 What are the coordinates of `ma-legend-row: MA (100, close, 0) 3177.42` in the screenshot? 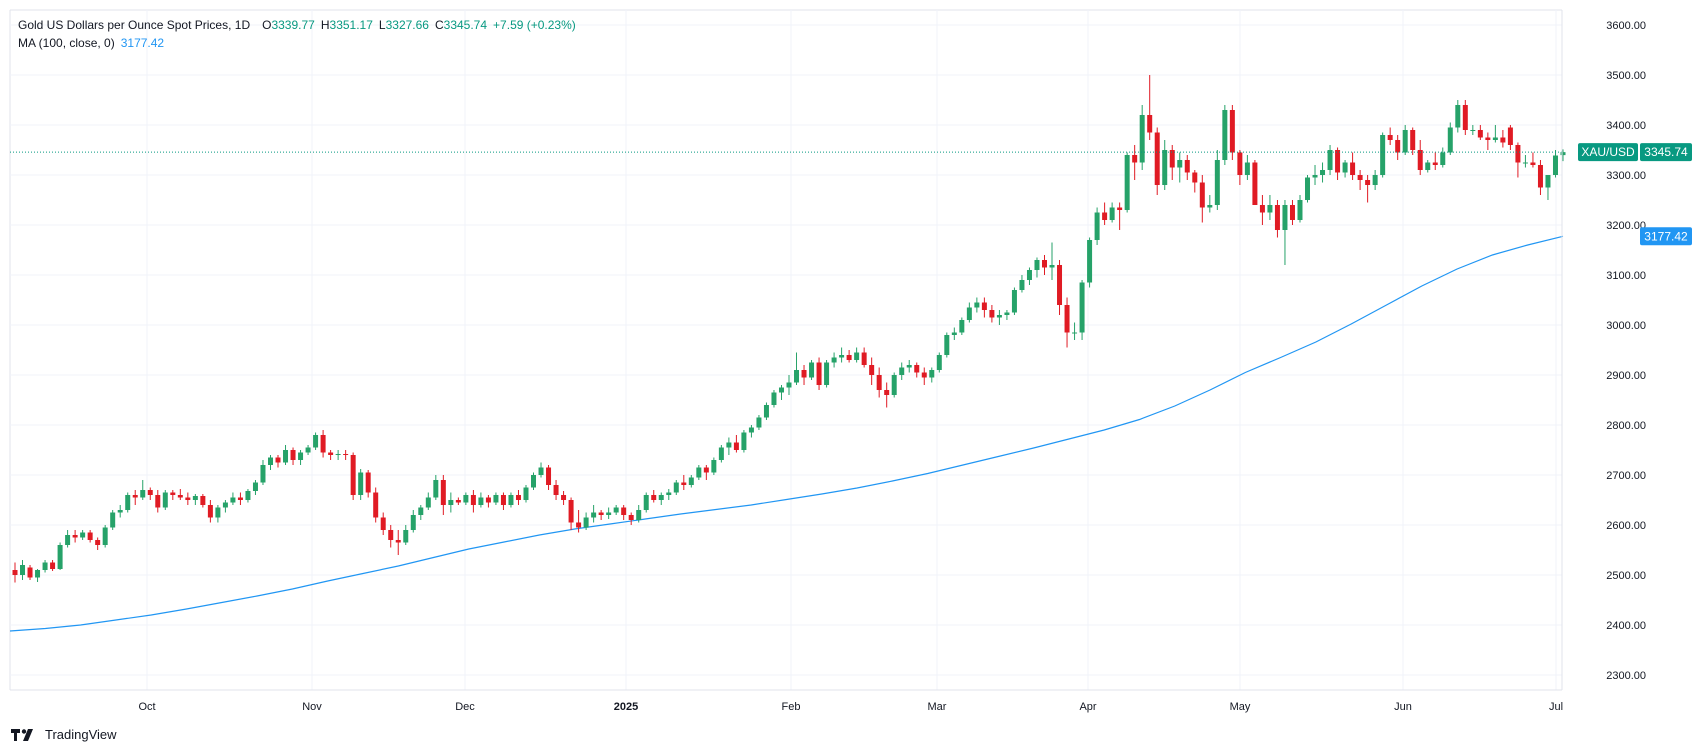 It's located at (297, 43).